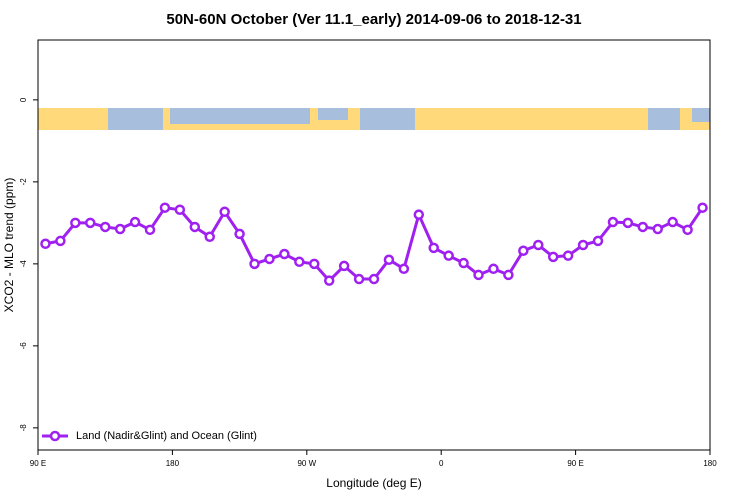 The height and width of the screenshot is (500, 750). What do you see at coordinates (23, 264) in the screenshot?
I see `y-tick-label: -4` at bounding box center [23, 264].